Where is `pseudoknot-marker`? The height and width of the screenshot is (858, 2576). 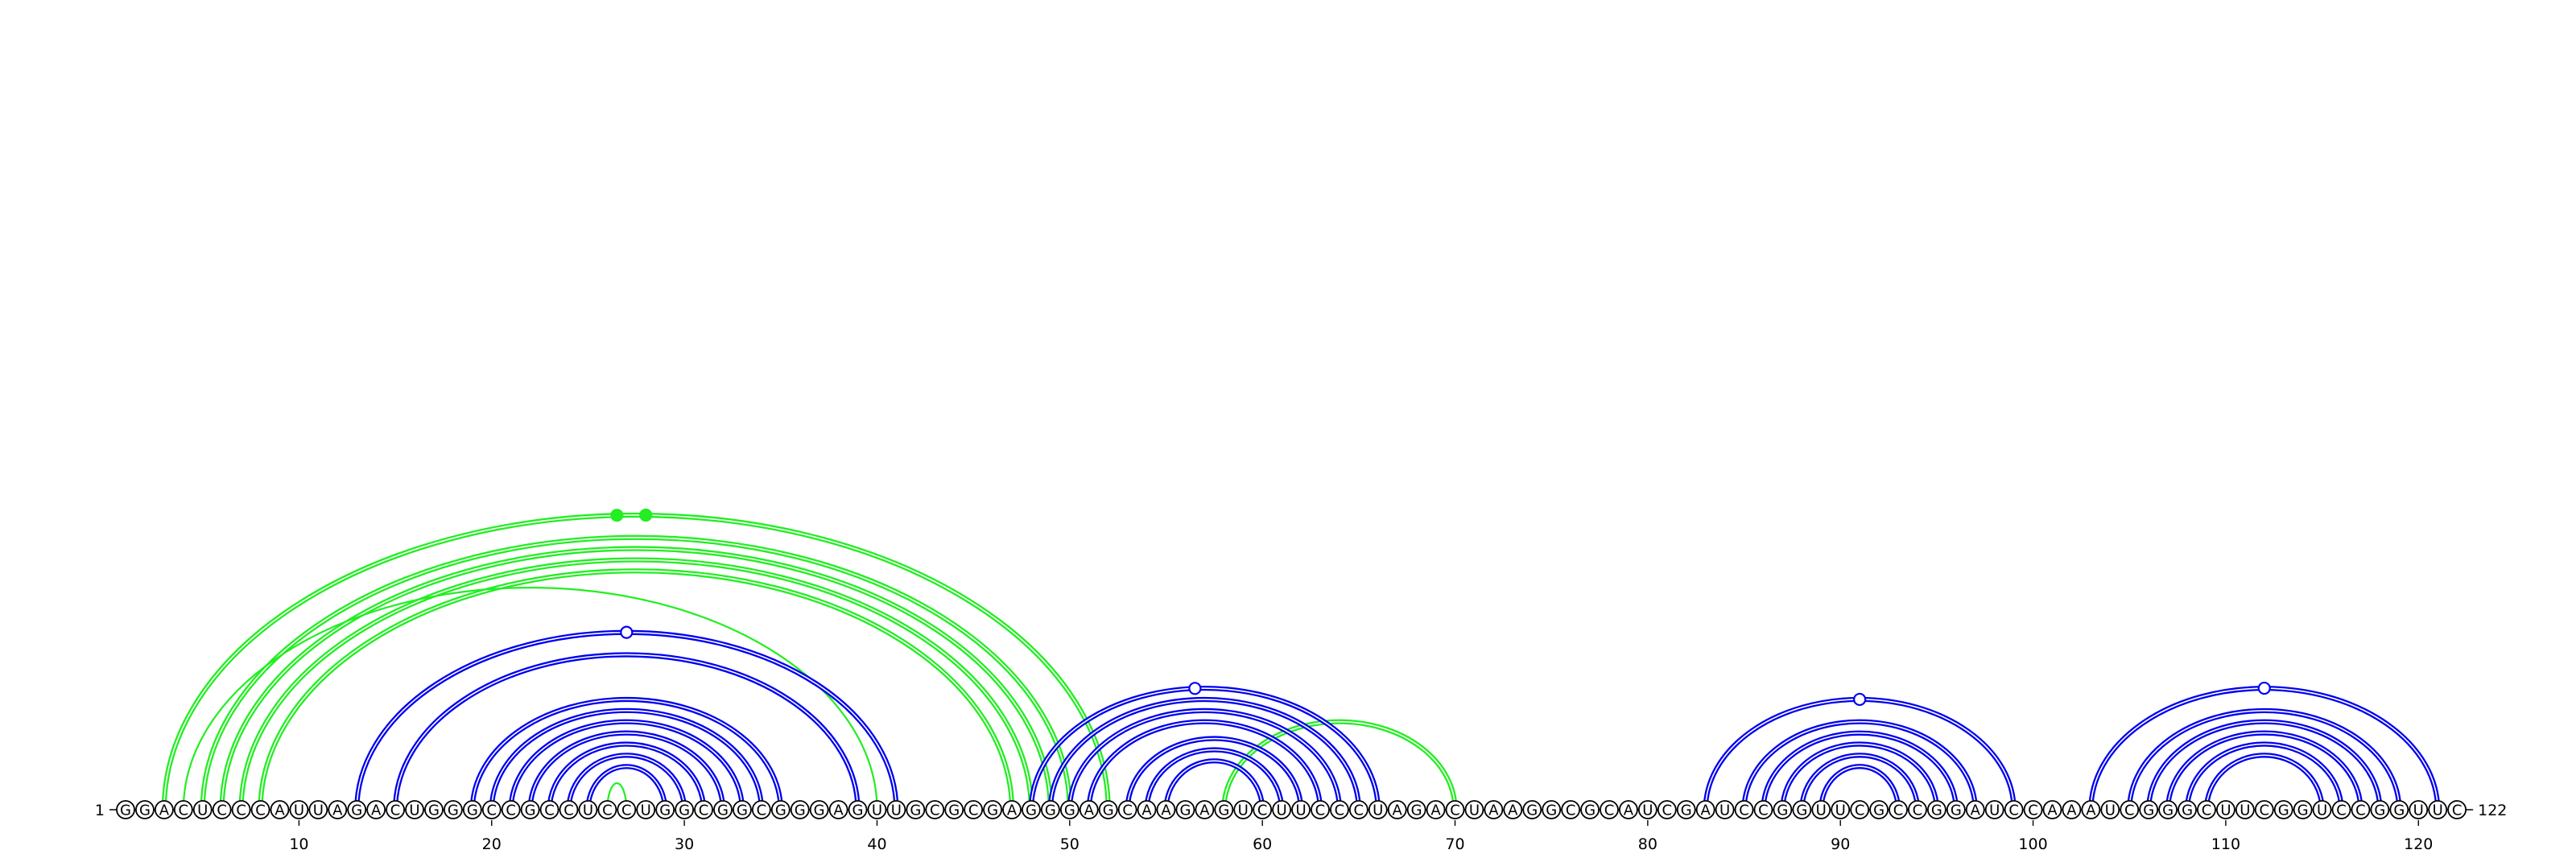
pseudoknot-marker is located at coordinates (617, 515).